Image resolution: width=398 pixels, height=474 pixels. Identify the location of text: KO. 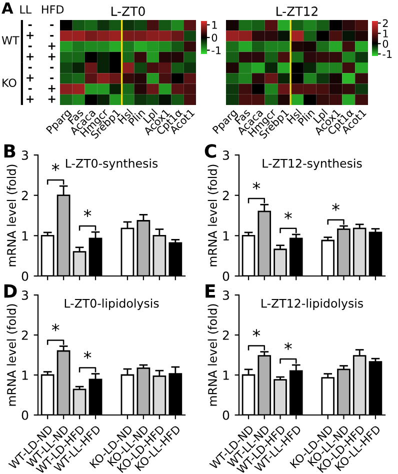
(9, 82).